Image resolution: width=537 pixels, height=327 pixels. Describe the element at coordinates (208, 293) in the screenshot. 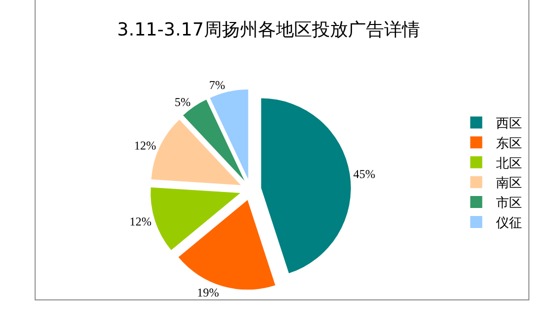

I see `data-label: 19%` at that location.